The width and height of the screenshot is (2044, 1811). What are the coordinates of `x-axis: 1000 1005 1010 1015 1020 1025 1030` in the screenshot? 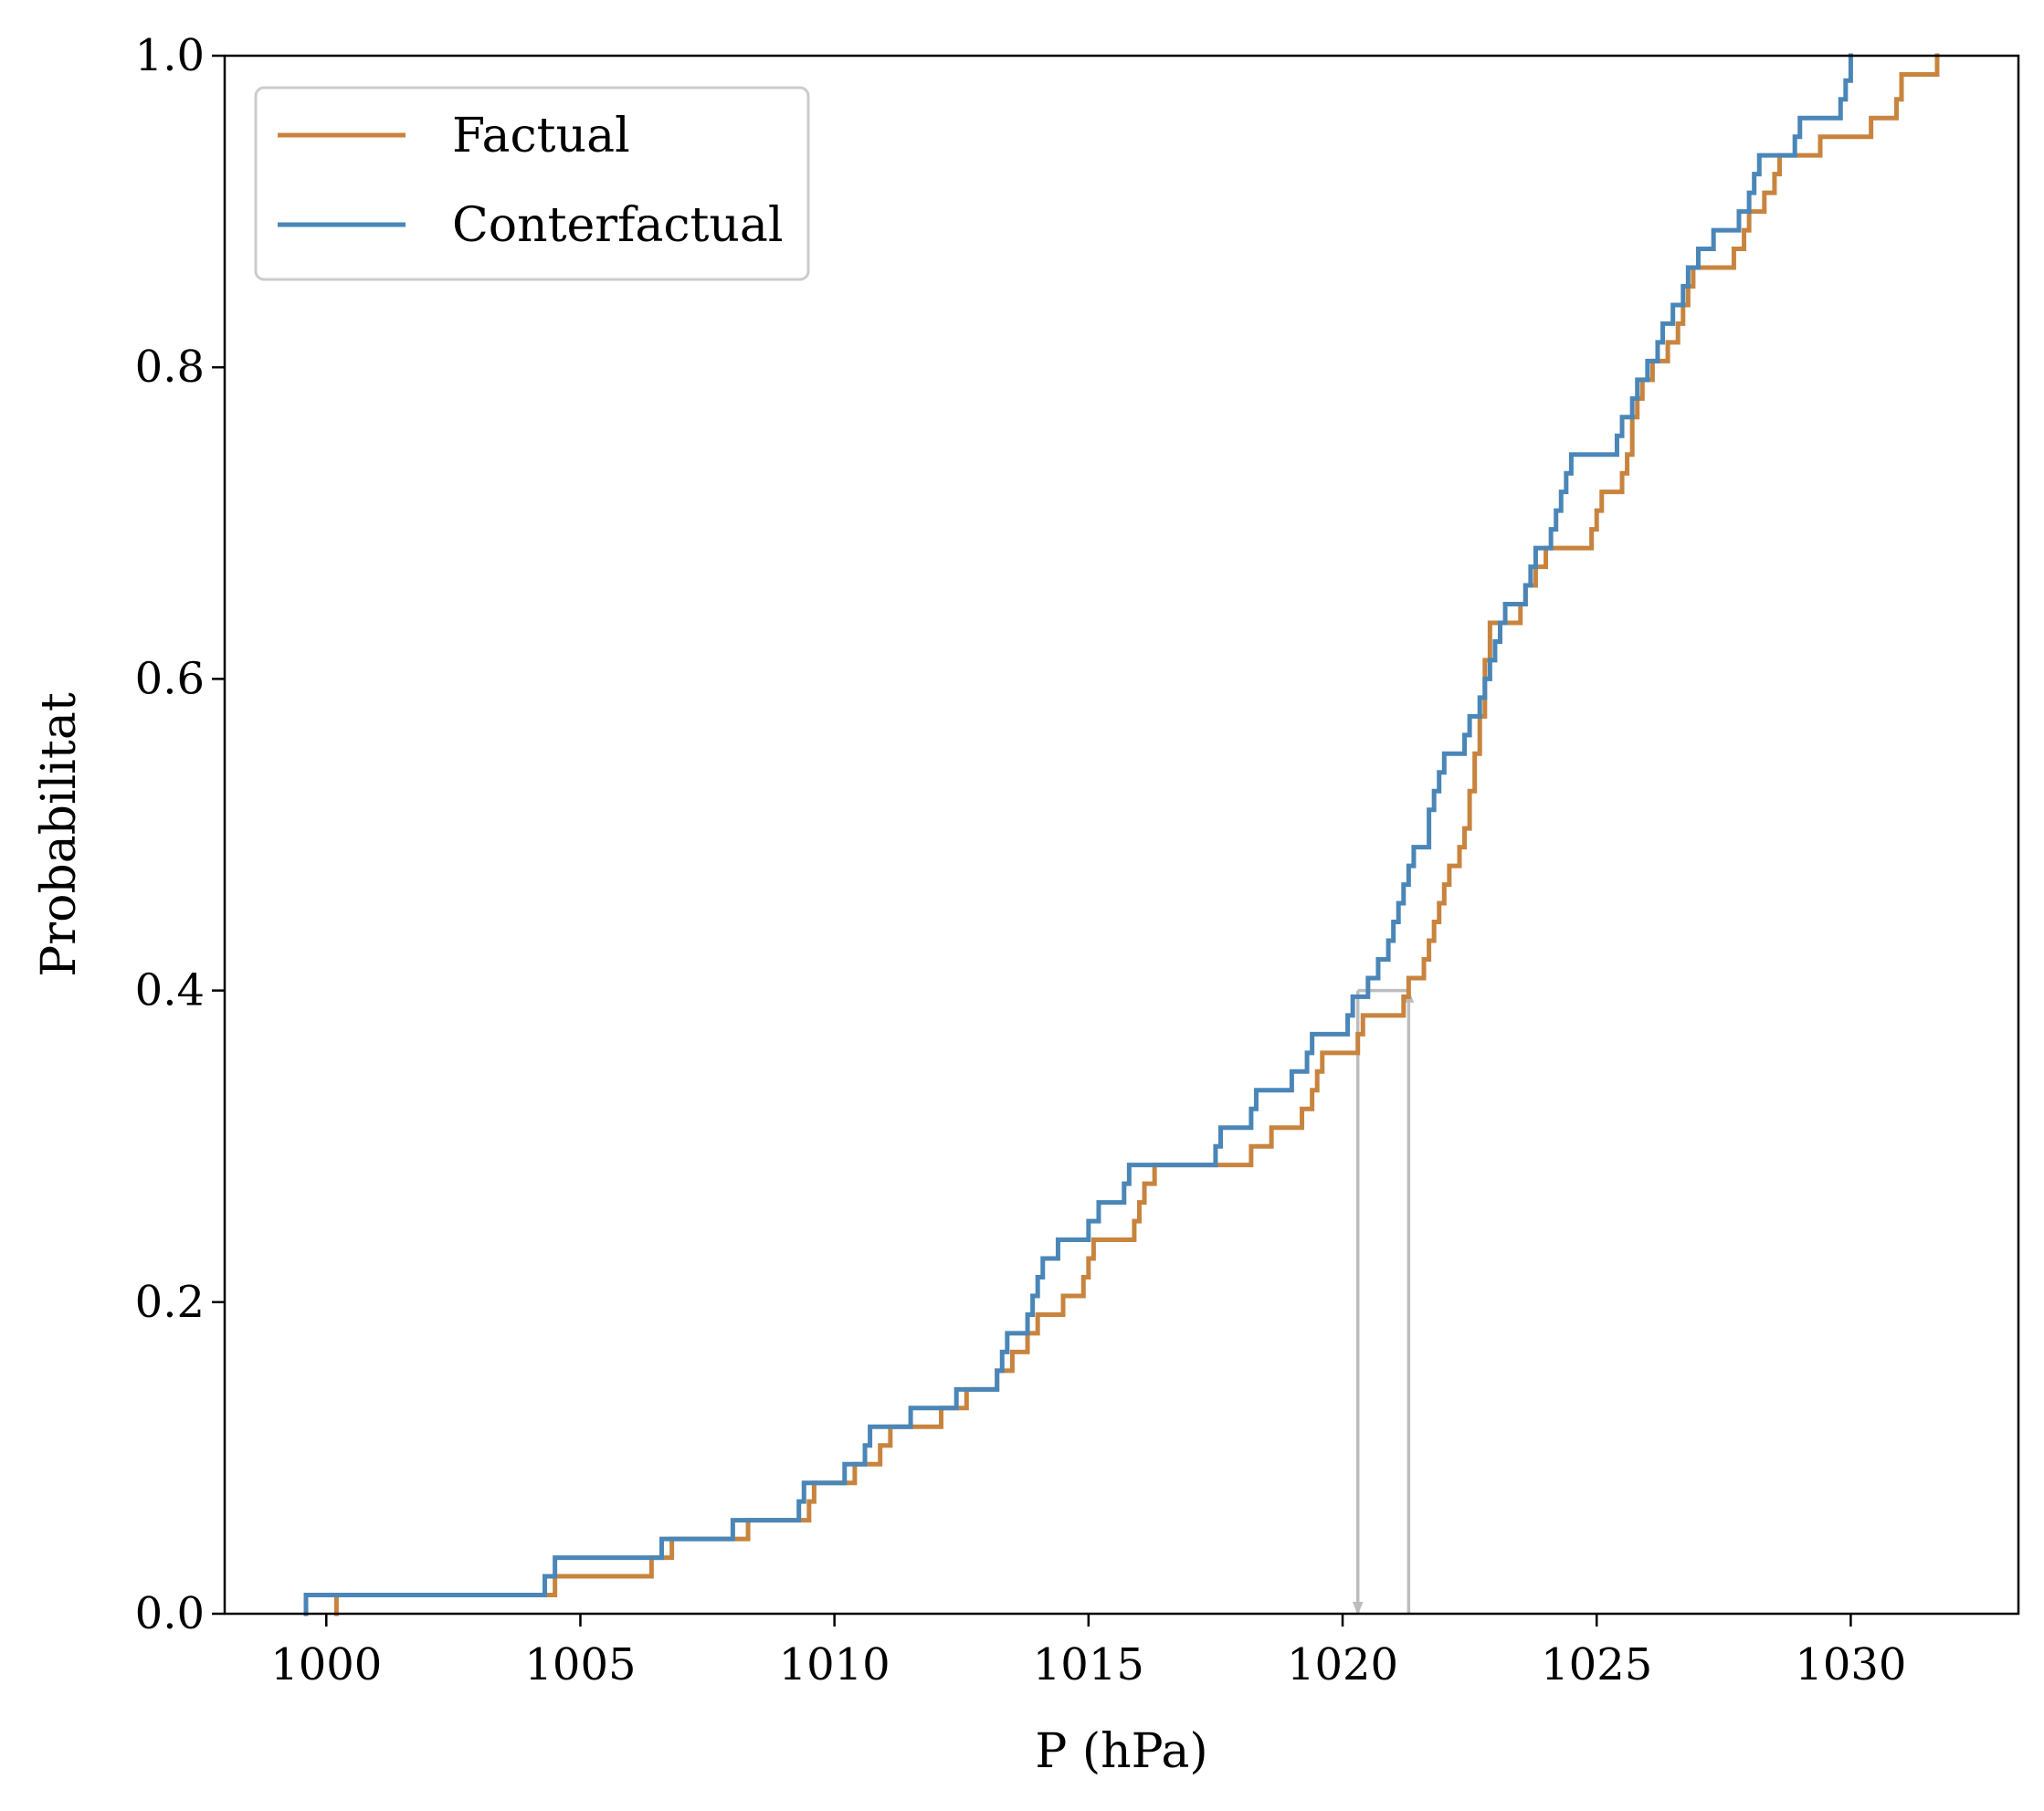 It's located at (1088, 1652).